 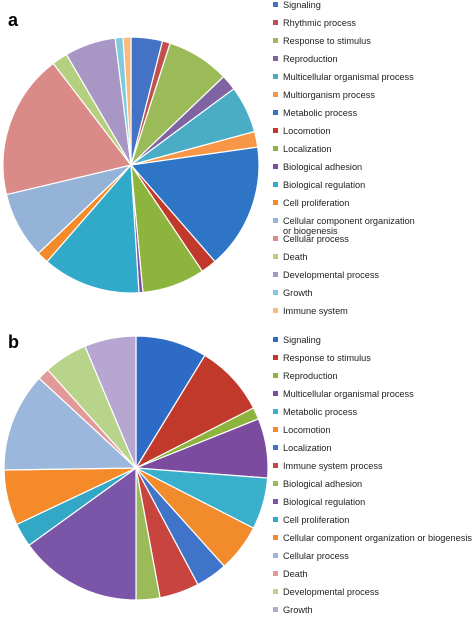 I want to click on legend-label: Immune system process, so click(x=333, y=466).